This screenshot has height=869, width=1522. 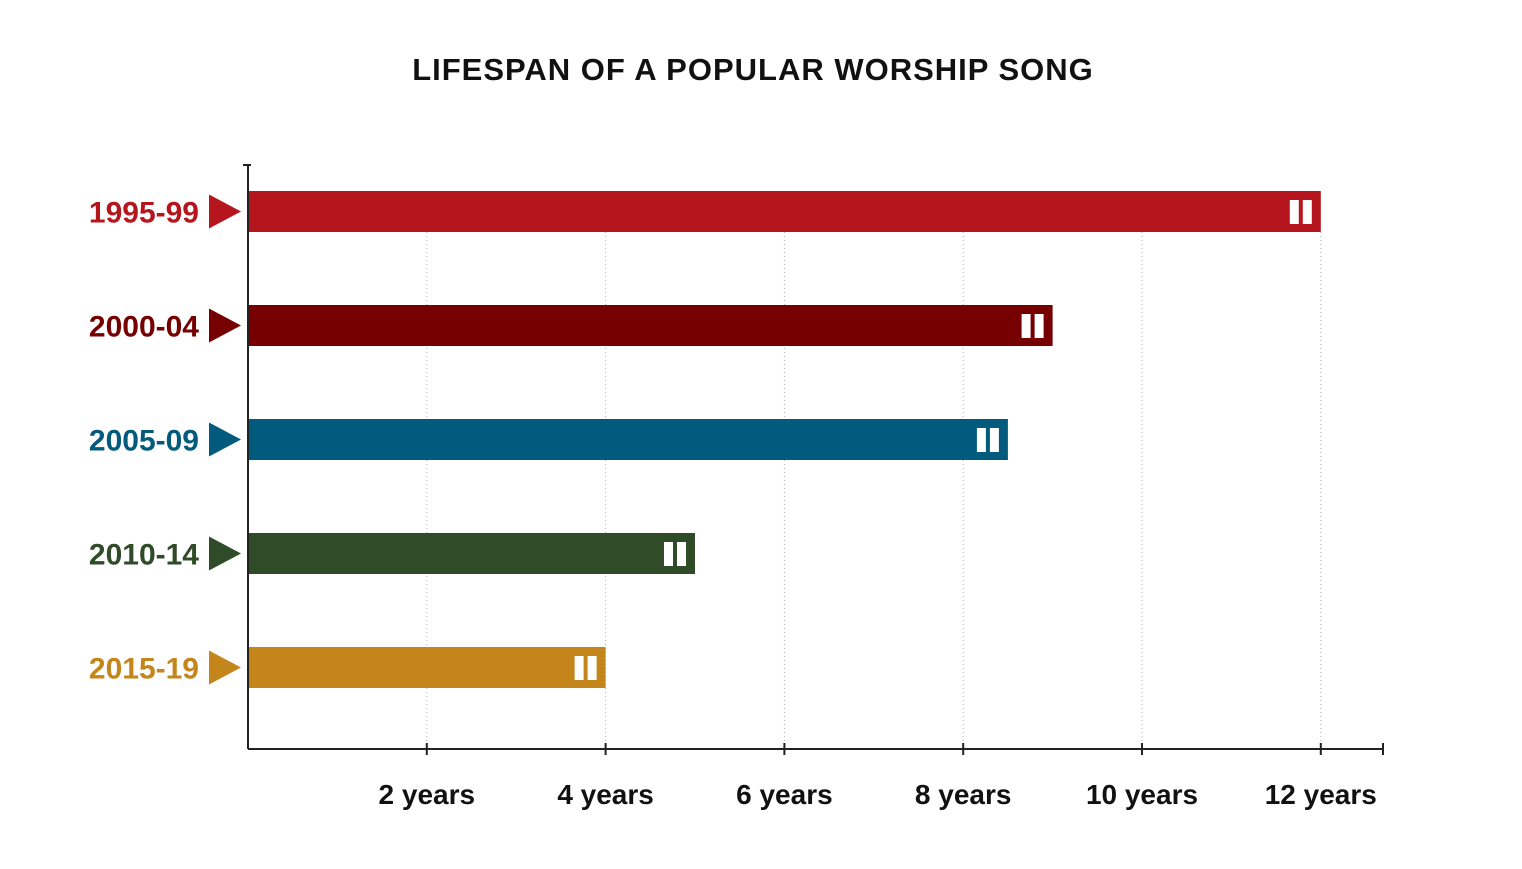 I want to click on x-tick-label-1: 4 years, so click(x=605, y=794).